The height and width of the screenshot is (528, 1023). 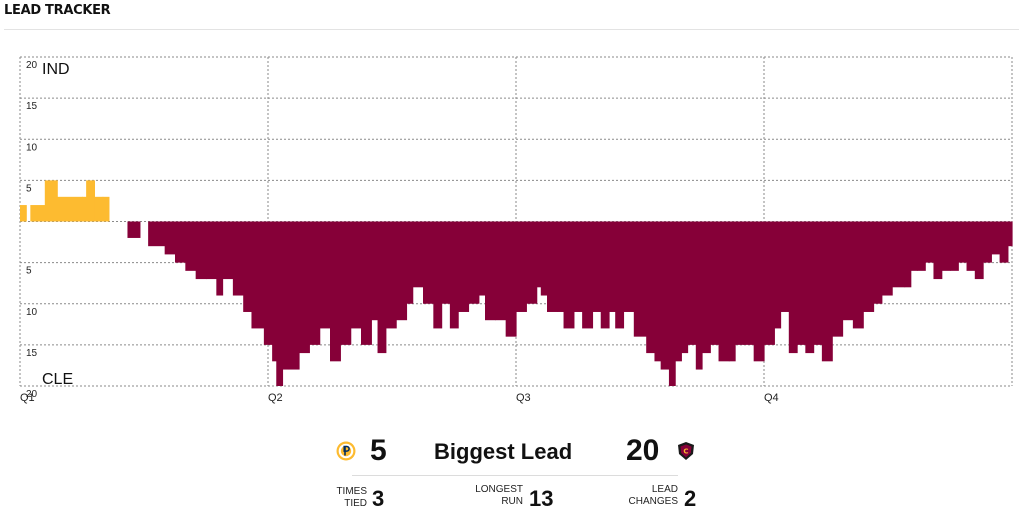 What do you see at coordinates (346, 451) in the screenshot?
I see `pacers-logo-icon` at bounding box center [346, 451].